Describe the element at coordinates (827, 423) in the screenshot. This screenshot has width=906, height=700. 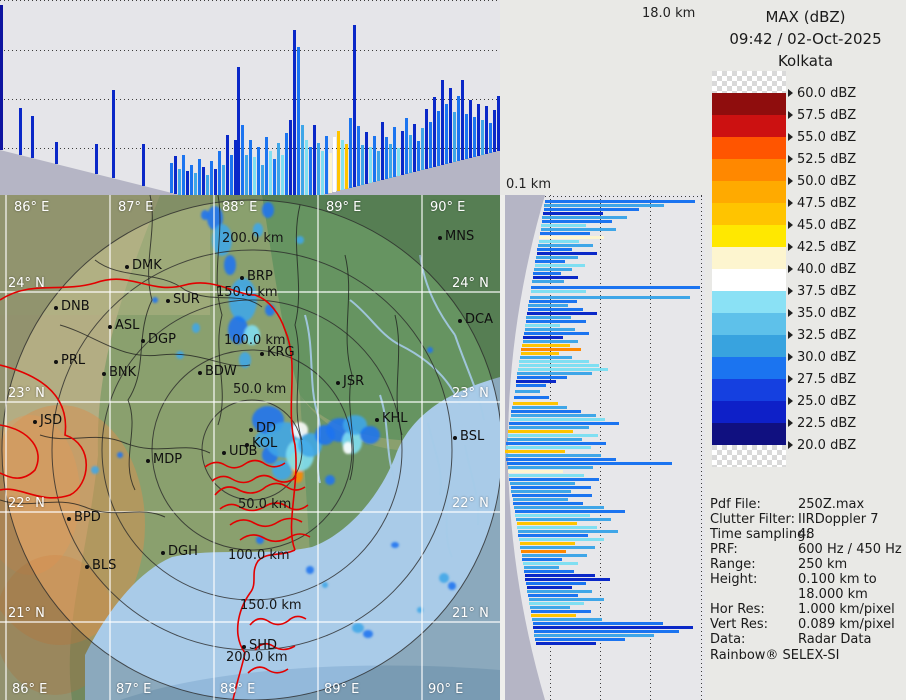
I see `scale-level-label: 22.5 dBZ` at that location.